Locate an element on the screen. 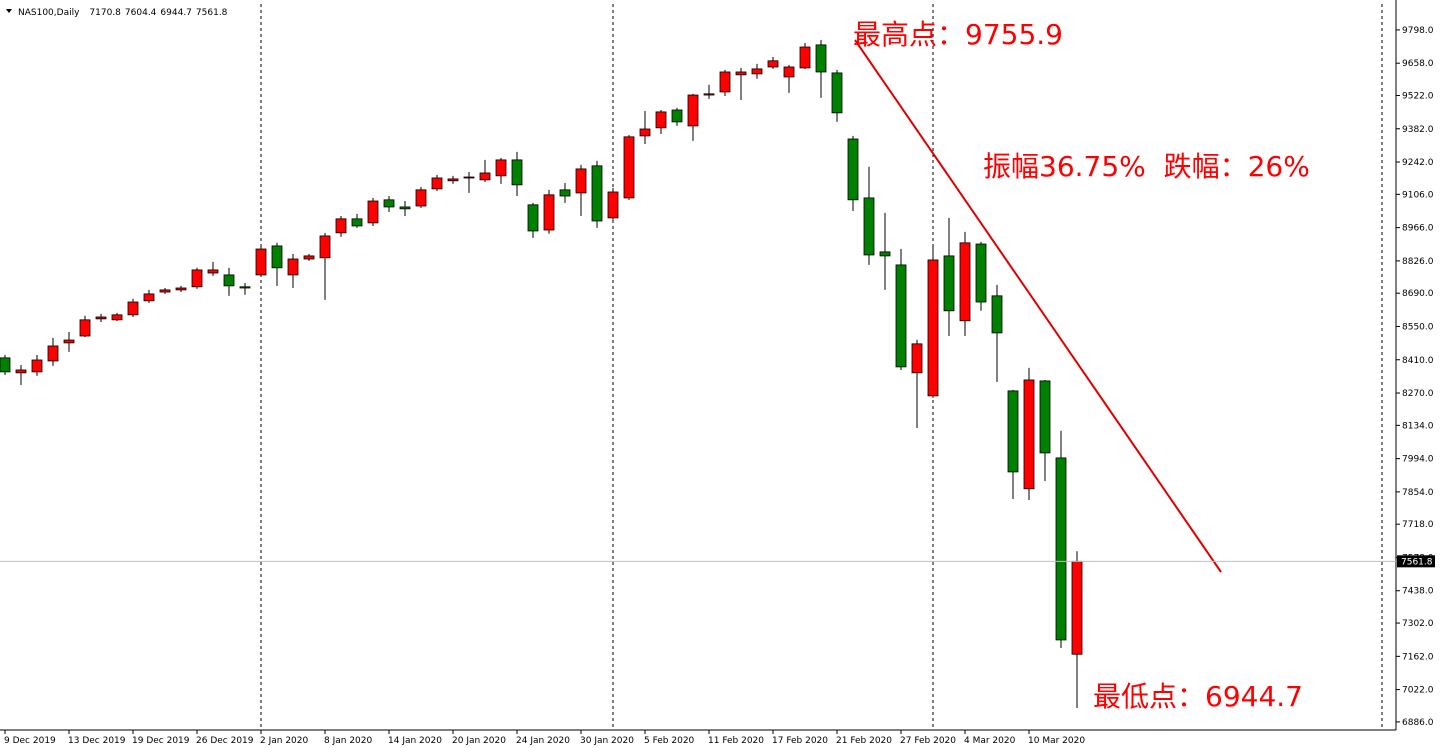 The image size is (1440, 748). x-tick-label: 21 Feb 2020 is located at coordinates (864, 741).